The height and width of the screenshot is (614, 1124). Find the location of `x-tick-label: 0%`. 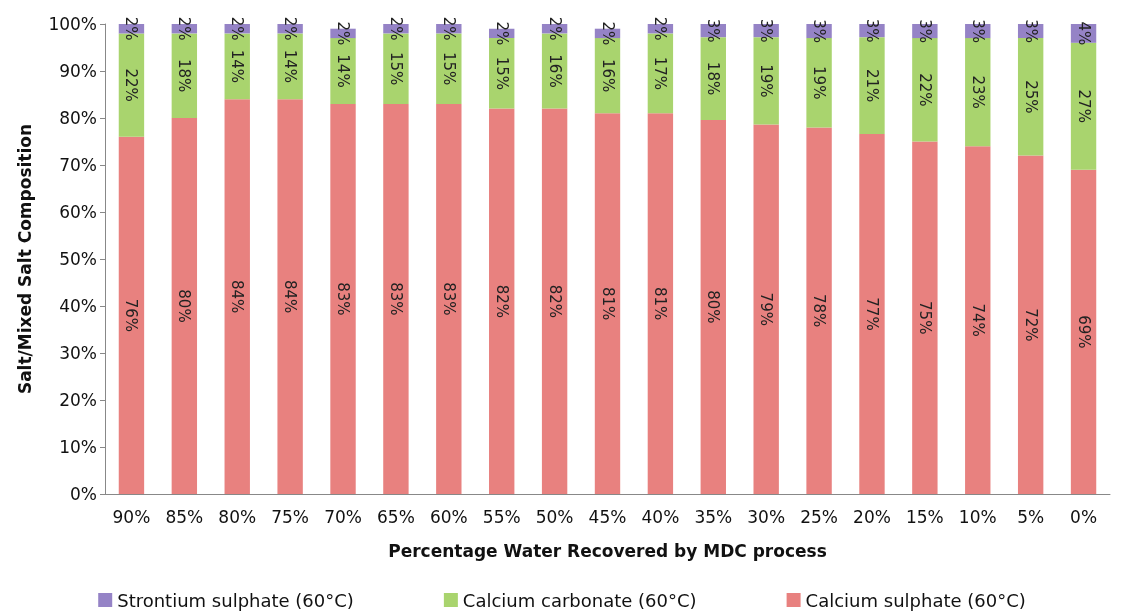

x-tick-label: 0% is located at coordinates (1084, 516).